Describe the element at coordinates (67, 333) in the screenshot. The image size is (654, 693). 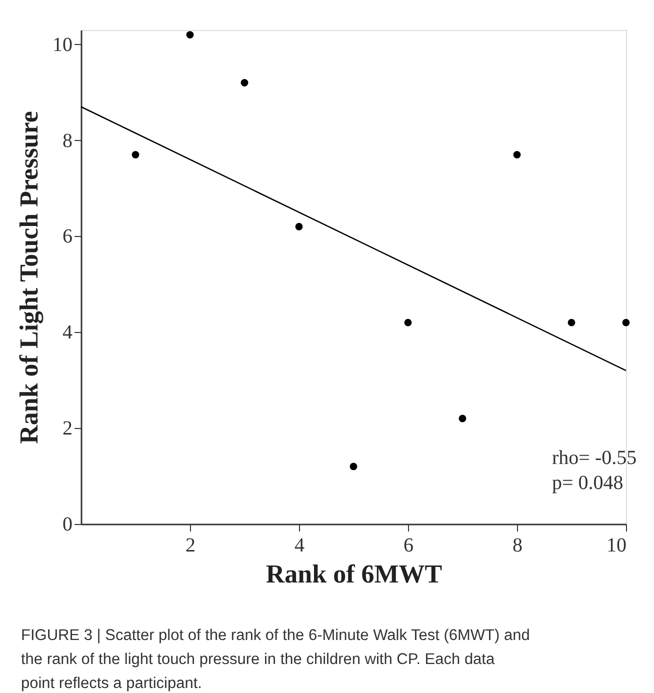
I see `y-tick-label: 4` at that location.